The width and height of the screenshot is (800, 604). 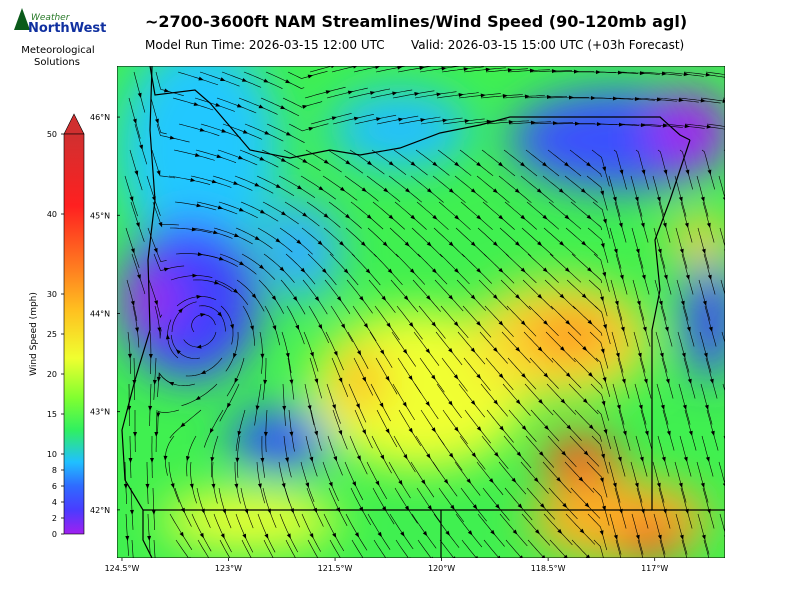 What do you see at coordinates (228, 568) in the screenshot?
I see `lon-tick-label: 123°W` at bounding box center [228, 568].